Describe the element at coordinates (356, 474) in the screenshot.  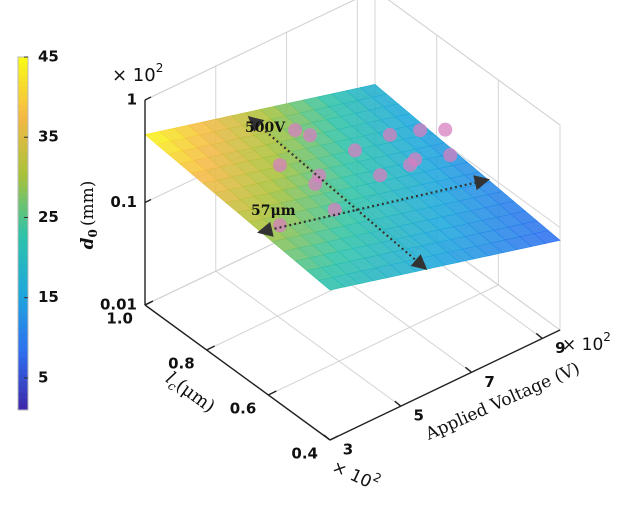
I see `y-multiplier: × 102` at that location.